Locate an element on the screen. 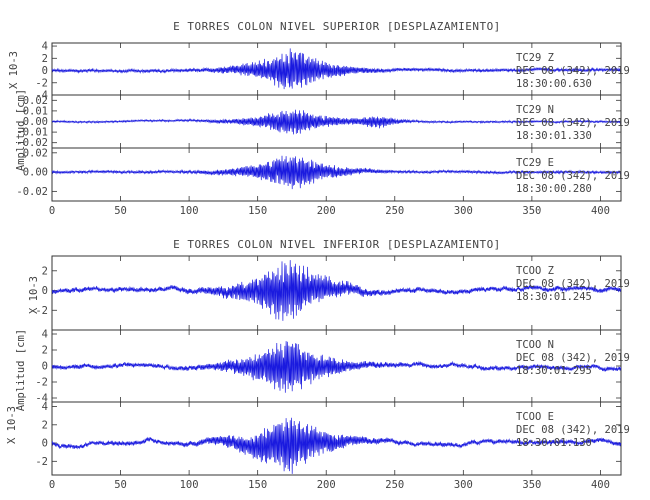 This screenshot has width=650, height=500. time-label: 18:30:00.630 is located at coordinates (554, 84).